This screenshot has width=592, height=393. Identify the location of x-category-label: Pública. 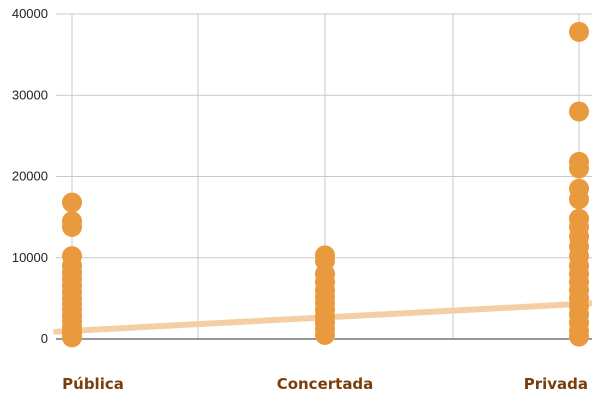
(93, 384).